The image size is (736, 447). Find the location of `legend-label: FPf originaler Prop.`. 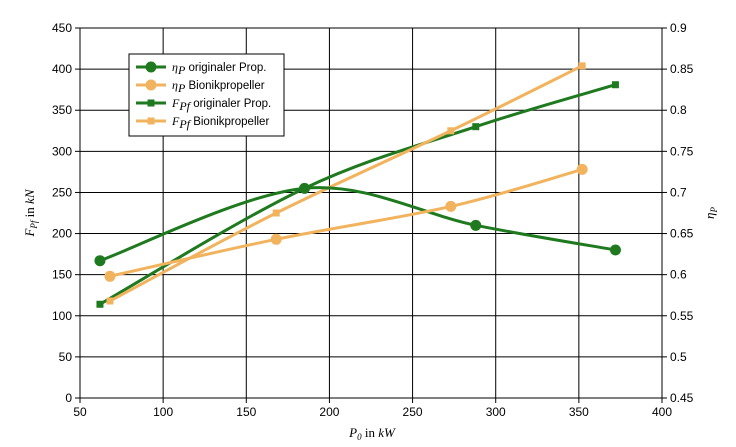

legend-label: FPf originaler Prop. is located at coordinates (221, 104).